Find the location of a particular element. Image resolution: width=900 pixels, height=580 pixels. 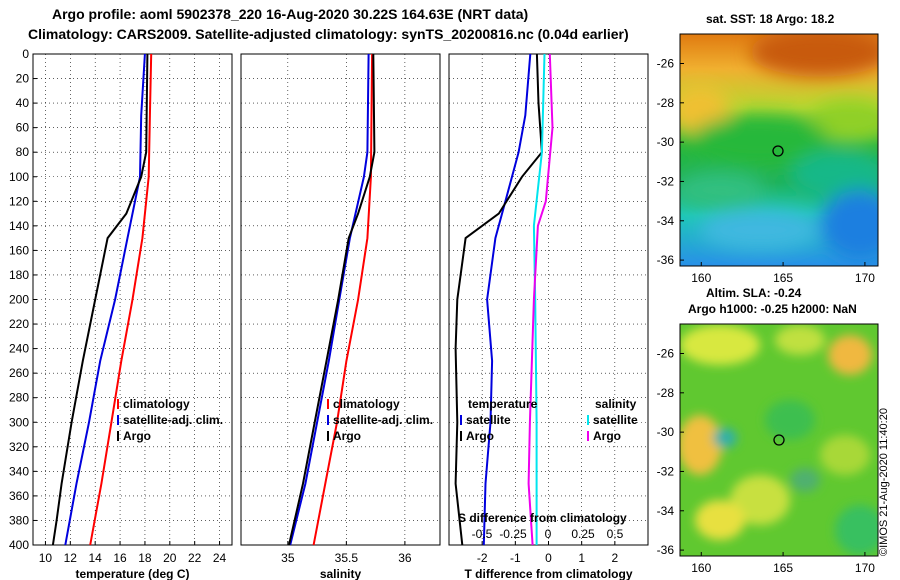

y-tick-label: 240 is located at coordinates (19, 349).